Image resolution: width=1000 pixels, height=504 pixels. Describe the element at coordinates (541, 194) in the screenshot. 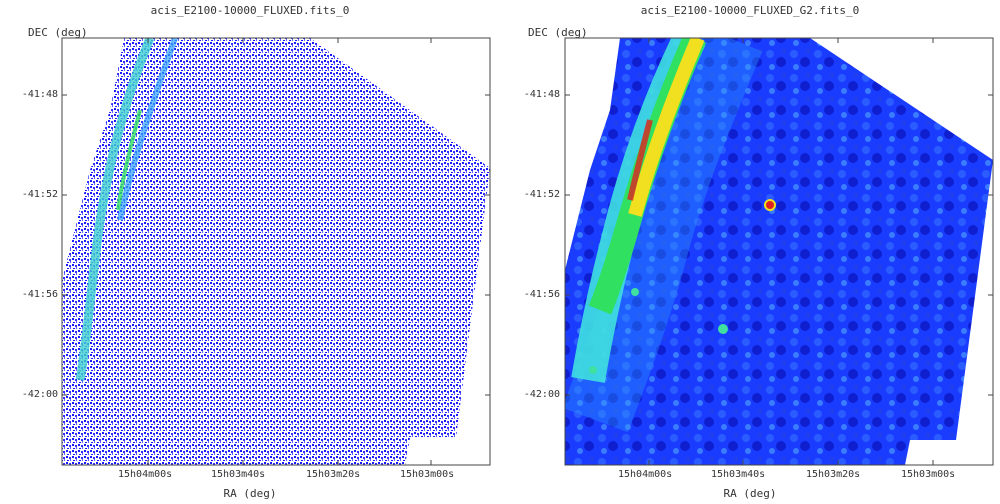

I see `right-ytick-label: -41:52` at that location.